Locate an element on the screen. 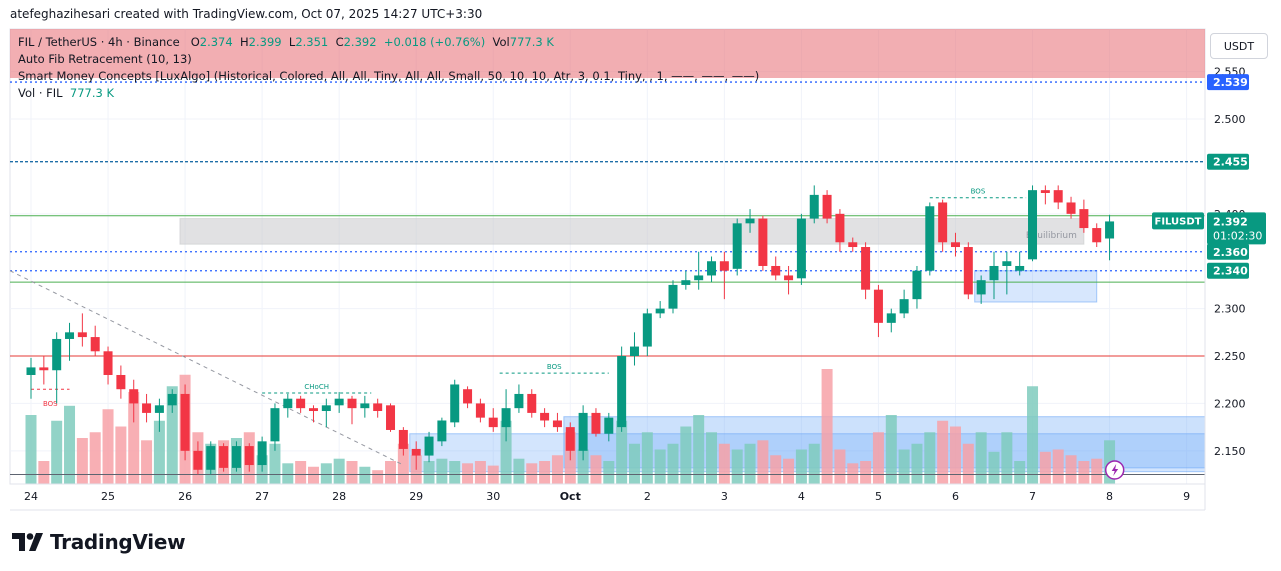  last-price-box is located at coordinates (1236, 228).